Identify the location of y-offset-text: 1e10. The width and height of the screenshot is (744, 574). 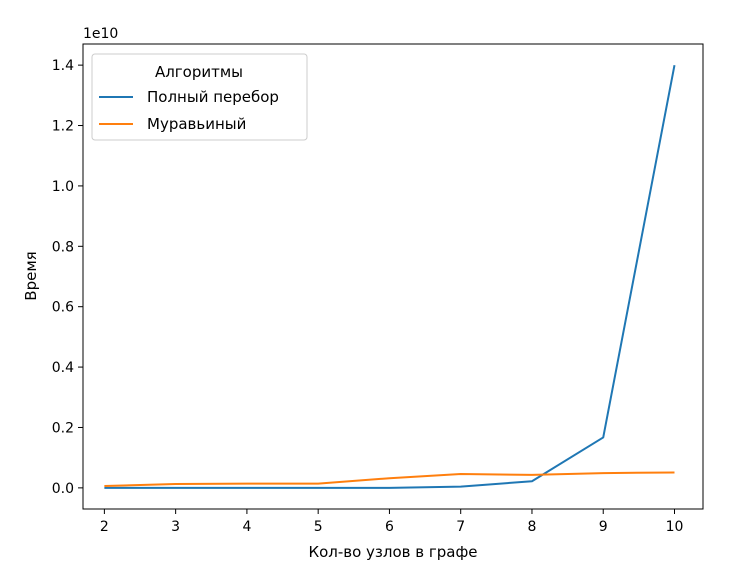
(100, 34).